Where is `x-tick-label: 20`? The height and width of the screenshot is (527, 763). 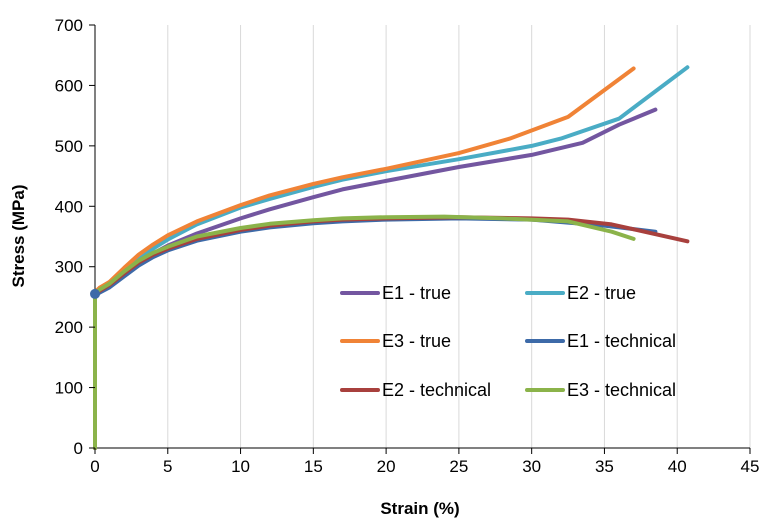 x-tick-label: 20 is located at coordinates (386, 466).